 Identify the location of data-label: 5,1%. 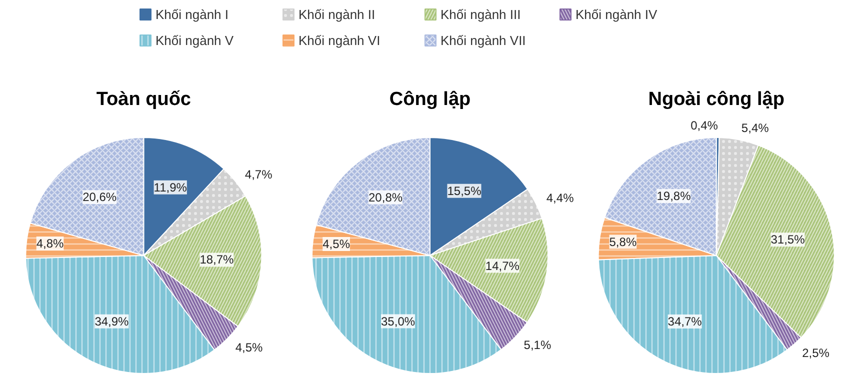
(538, 345).